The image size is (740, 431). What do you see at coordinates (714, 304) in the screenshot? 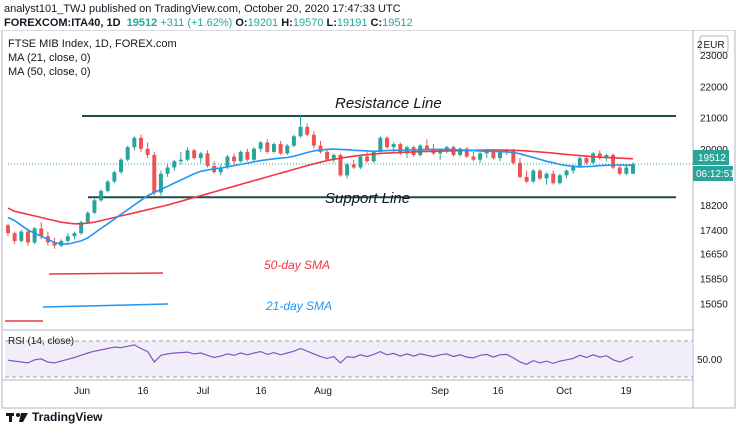
I see `price-tick-label: 15050` at bounding box center [714, 304].